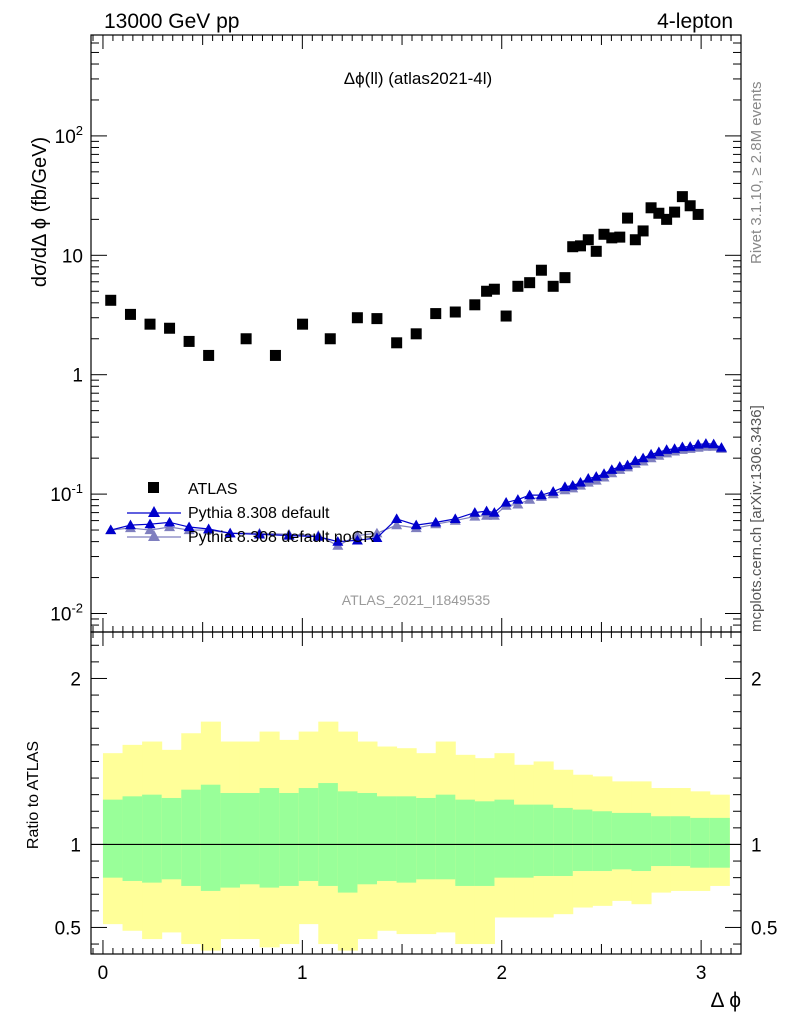  Describe the element at coordinates (764, 928) in the screenshot. I see `ratio-y-tick-label-right: 0.5` at that location.